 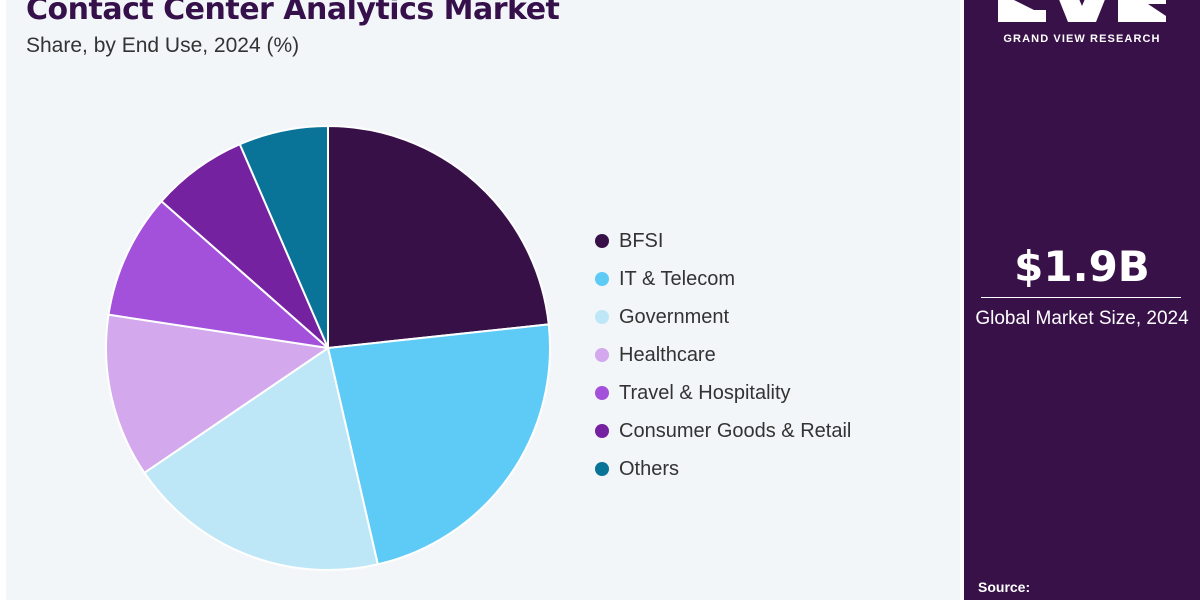 I want to click on pie-slice-others, so click(x=283, y=237).